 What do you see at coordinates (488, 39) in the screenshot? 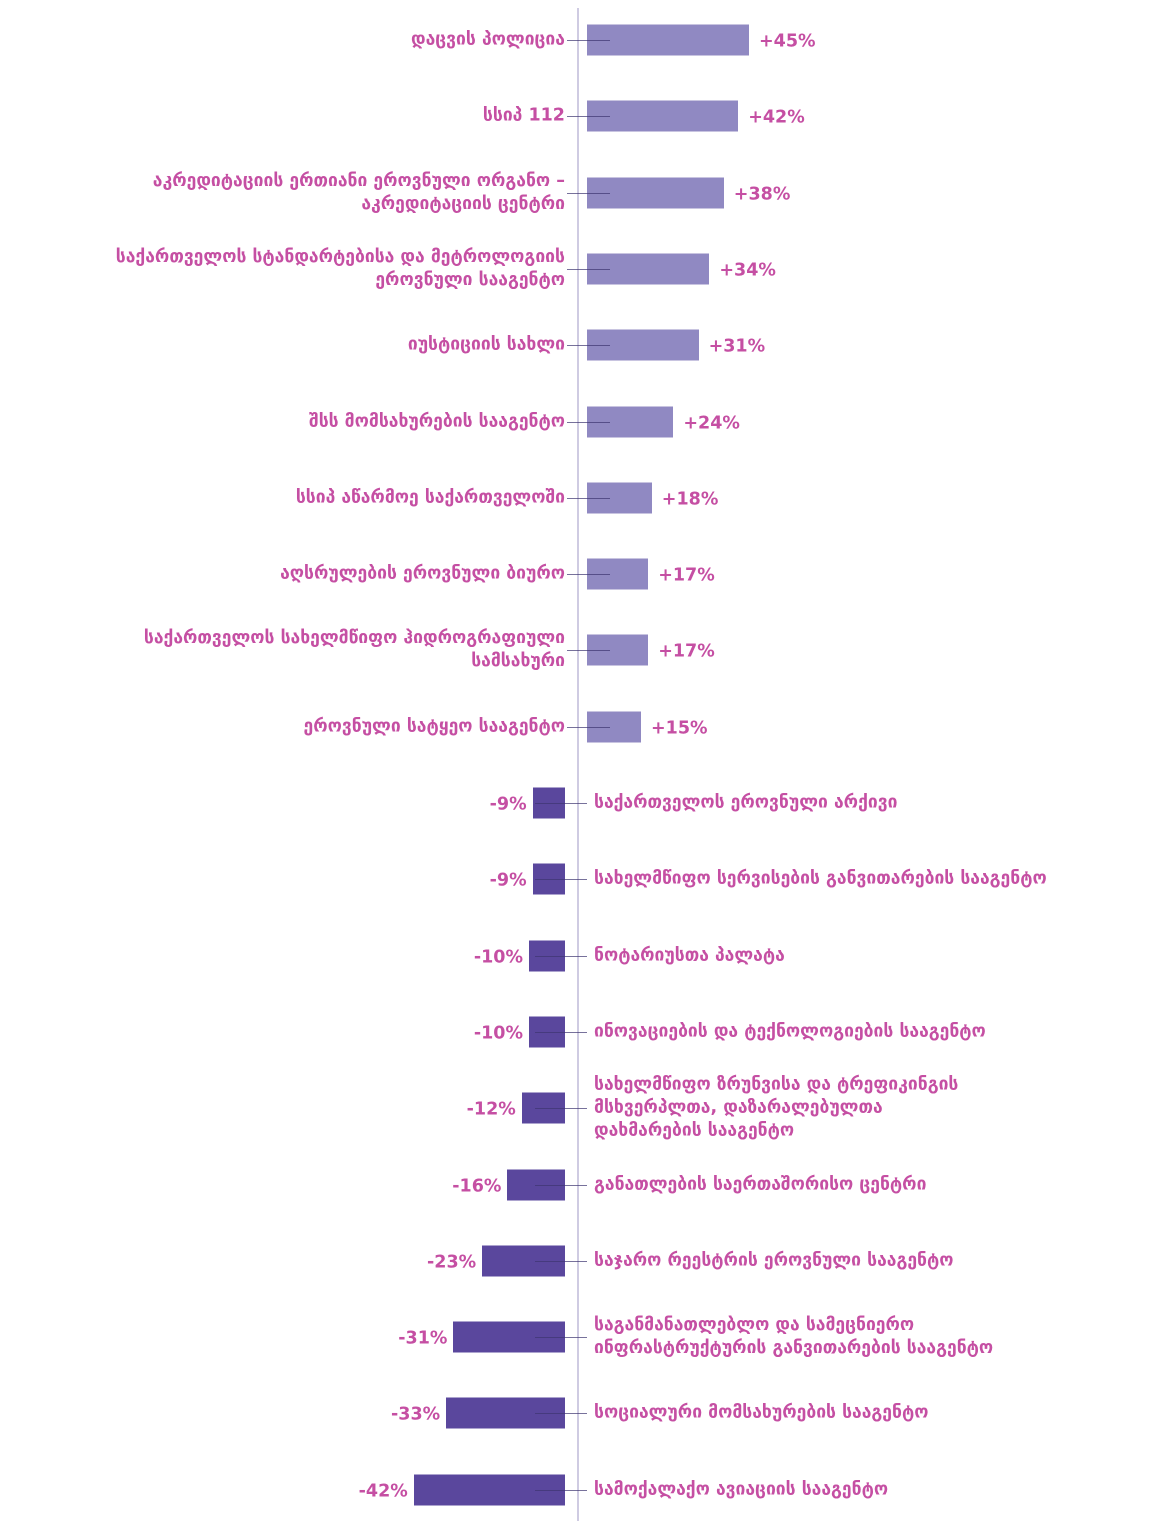
I see `category-label: დაცვის პოლიცია` at bounding box center [488, 39].